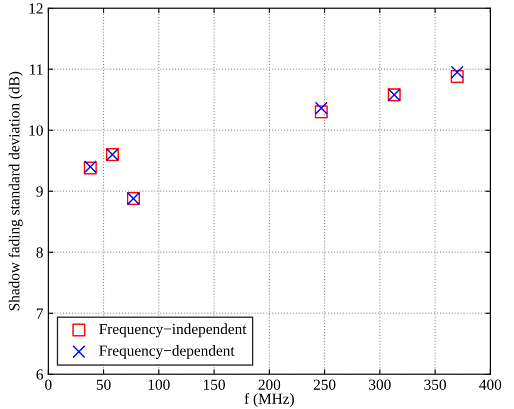 The image size is (514, 409). I want to click on x-tick-label: 250, so click(325, 385).